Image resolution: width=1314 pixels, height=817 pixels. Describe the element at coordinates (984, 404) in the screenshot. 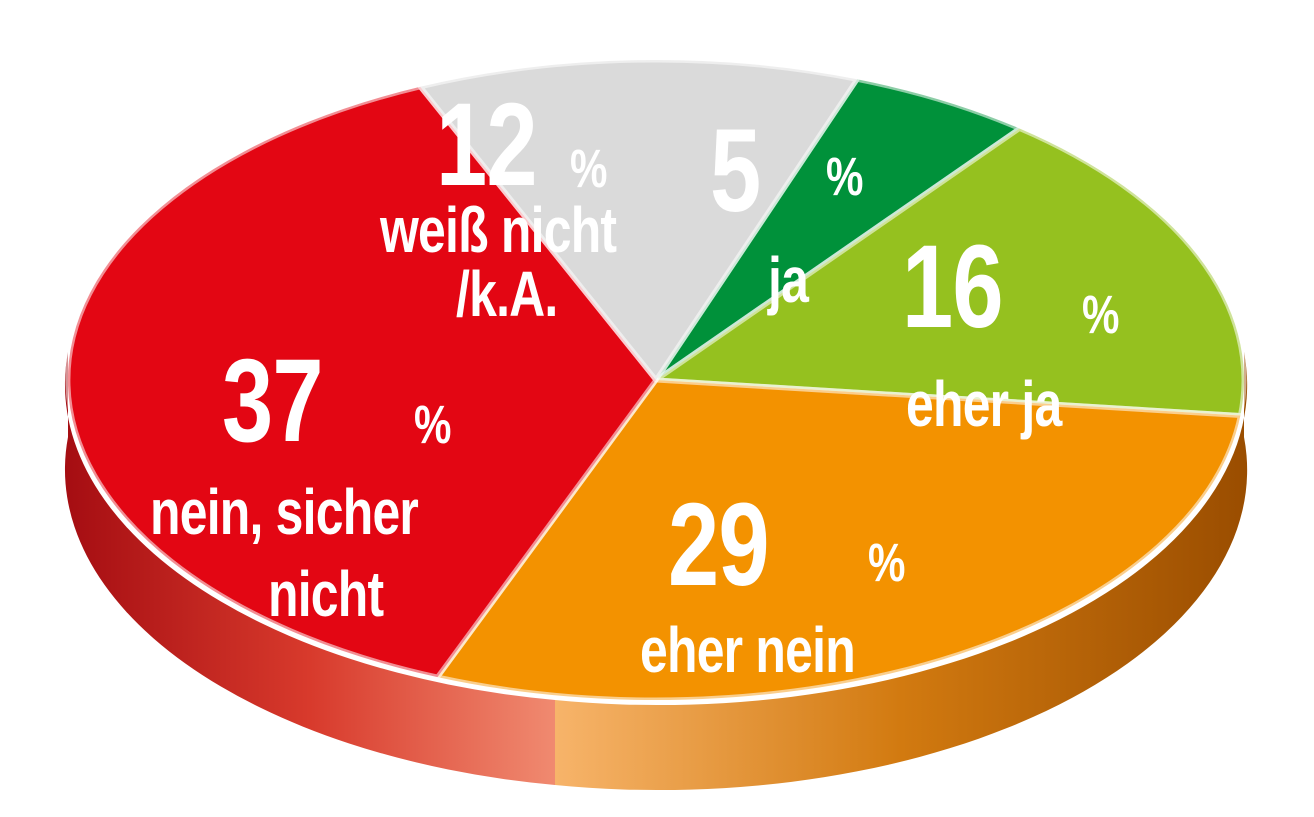

I see `slice-label-eher-ja: eher ja` at that location.